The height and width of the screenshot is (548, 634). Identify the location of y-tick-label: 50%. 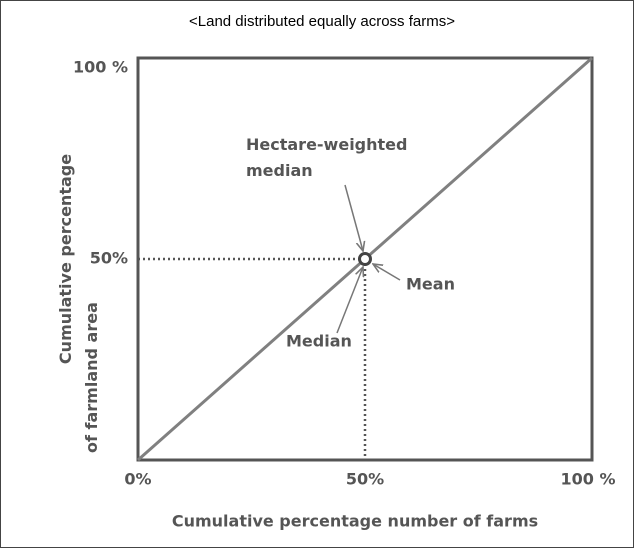
(109, 258).